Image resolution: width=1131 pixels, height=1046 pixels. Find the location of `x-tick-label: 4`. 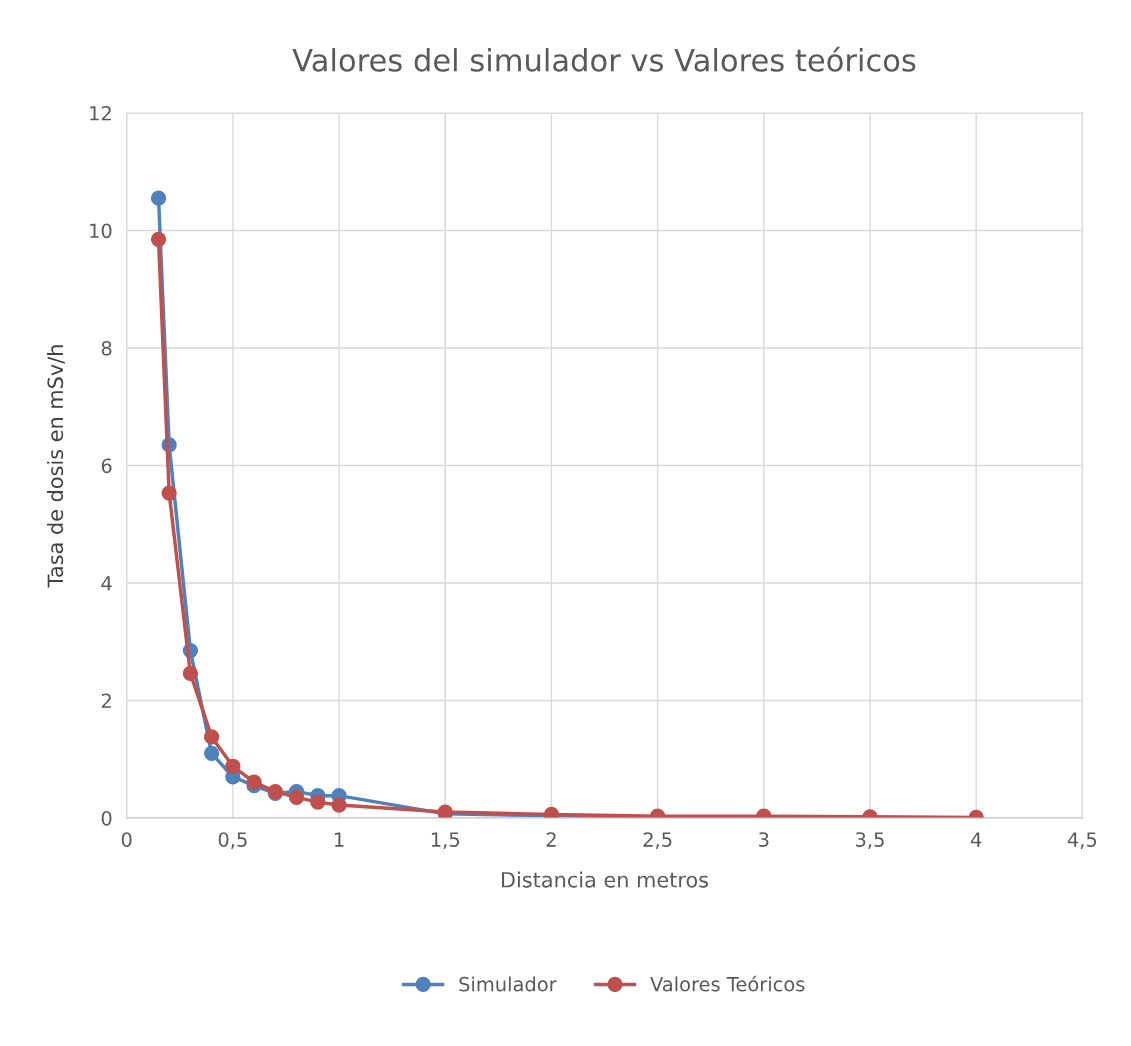

x-tick-label: 4 is located at coordinates (976, 839).